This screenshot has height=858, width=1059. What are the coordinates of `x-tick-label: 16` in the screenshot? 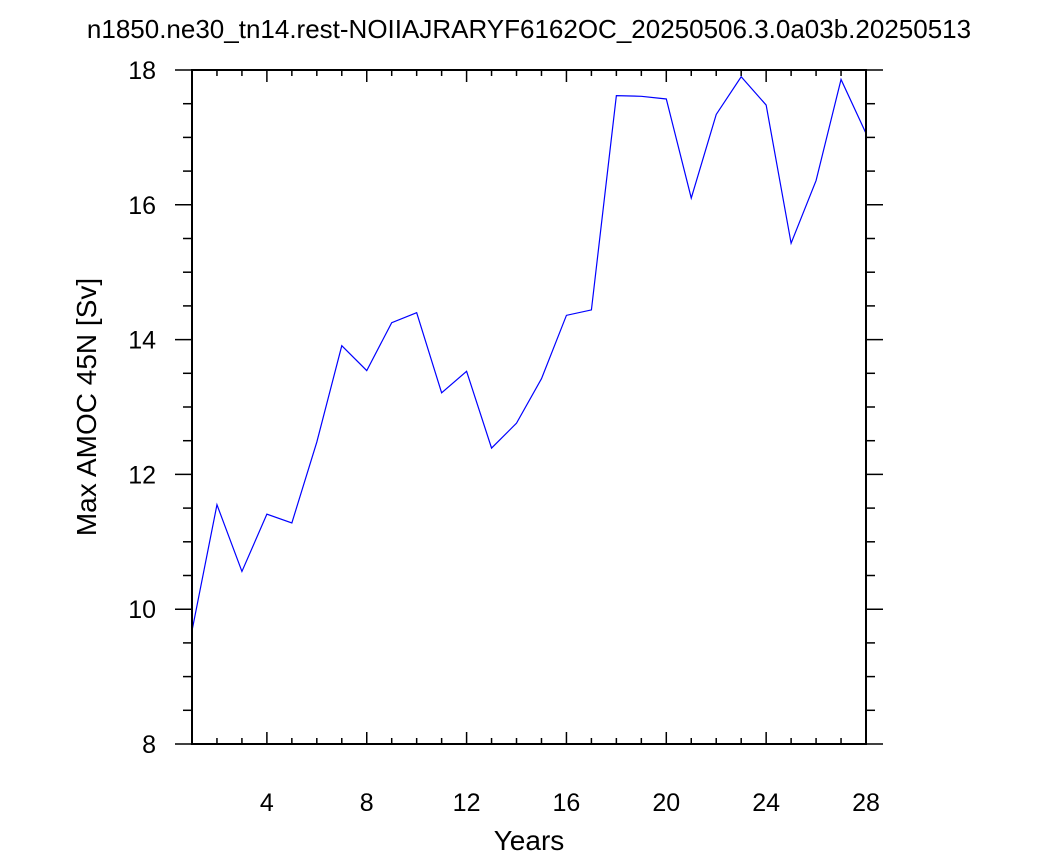 It's located at (567, 803).